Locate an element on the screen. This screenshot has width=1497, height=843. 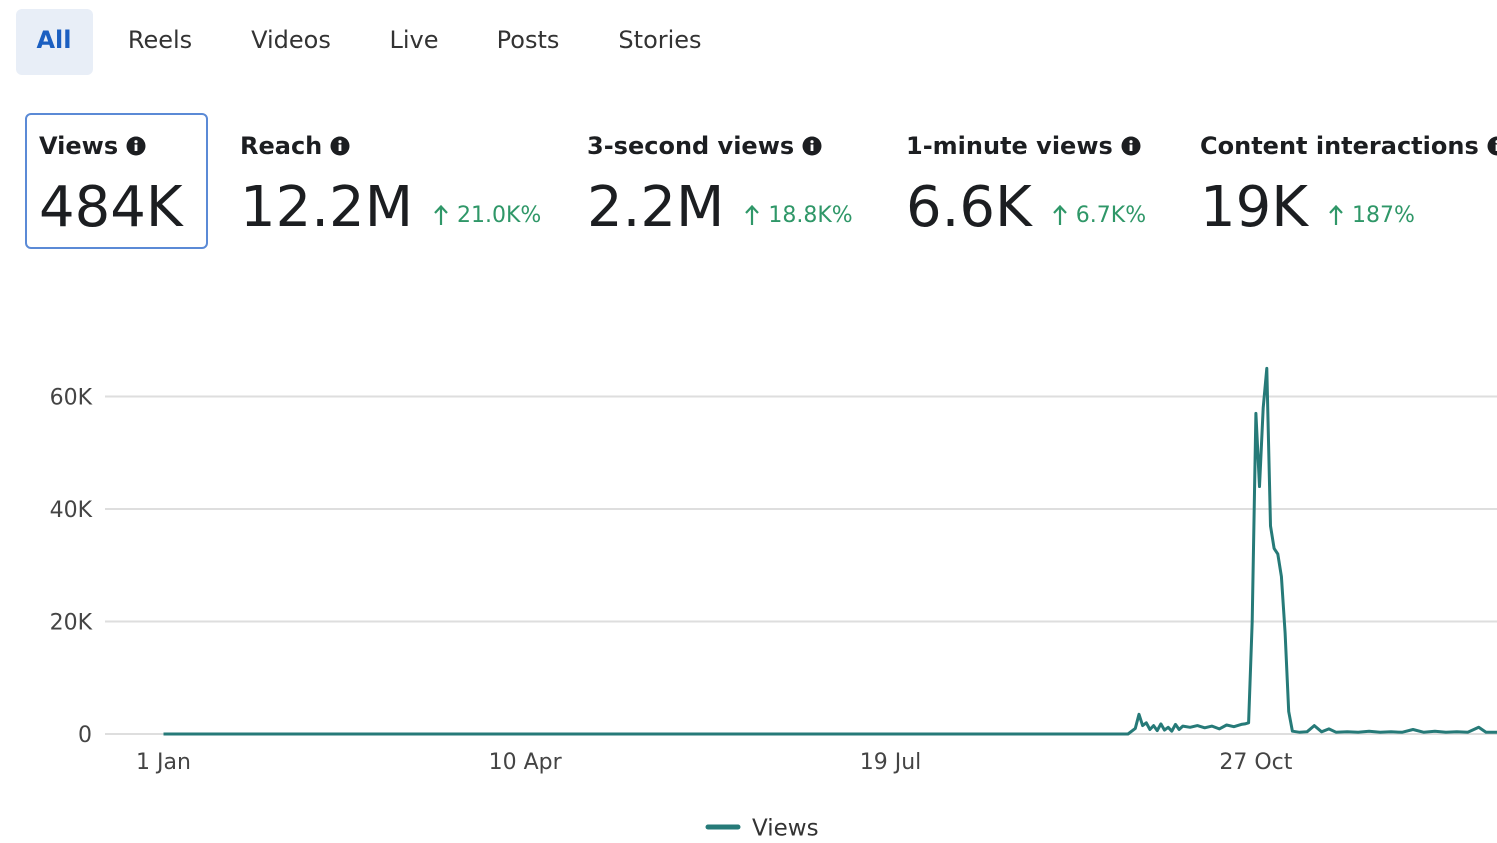
metric-card: 1-minute views 6.6K 6.7K% is located at coordinates (1026, 183).